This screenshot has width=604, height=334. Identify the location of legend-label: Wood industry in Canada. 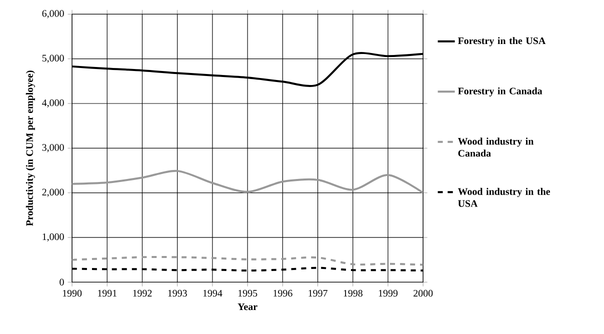
(496, 147).